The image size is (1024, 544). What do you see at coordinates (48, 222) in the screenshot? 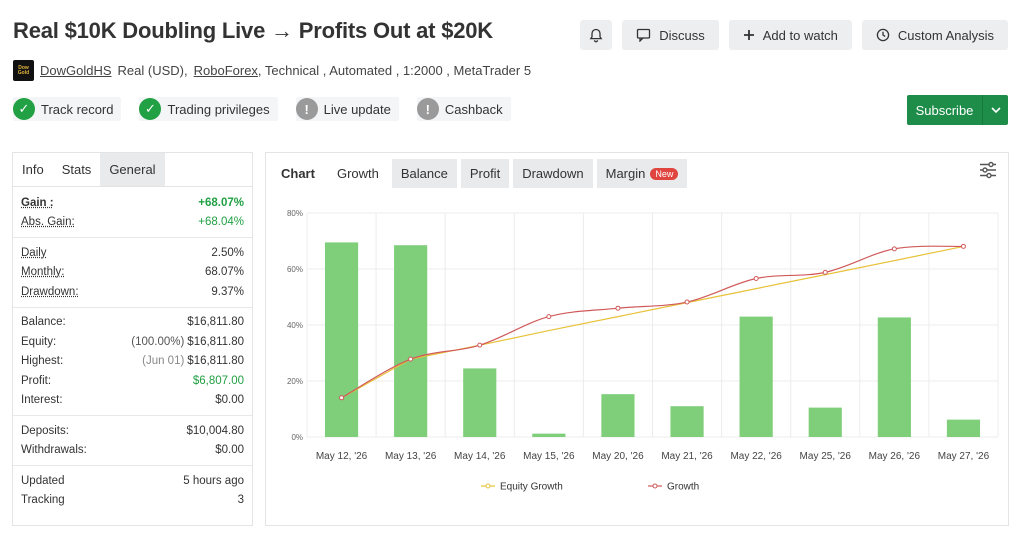
I see `stat-label: Abs. Gain:` at bounding box center [48, 222].